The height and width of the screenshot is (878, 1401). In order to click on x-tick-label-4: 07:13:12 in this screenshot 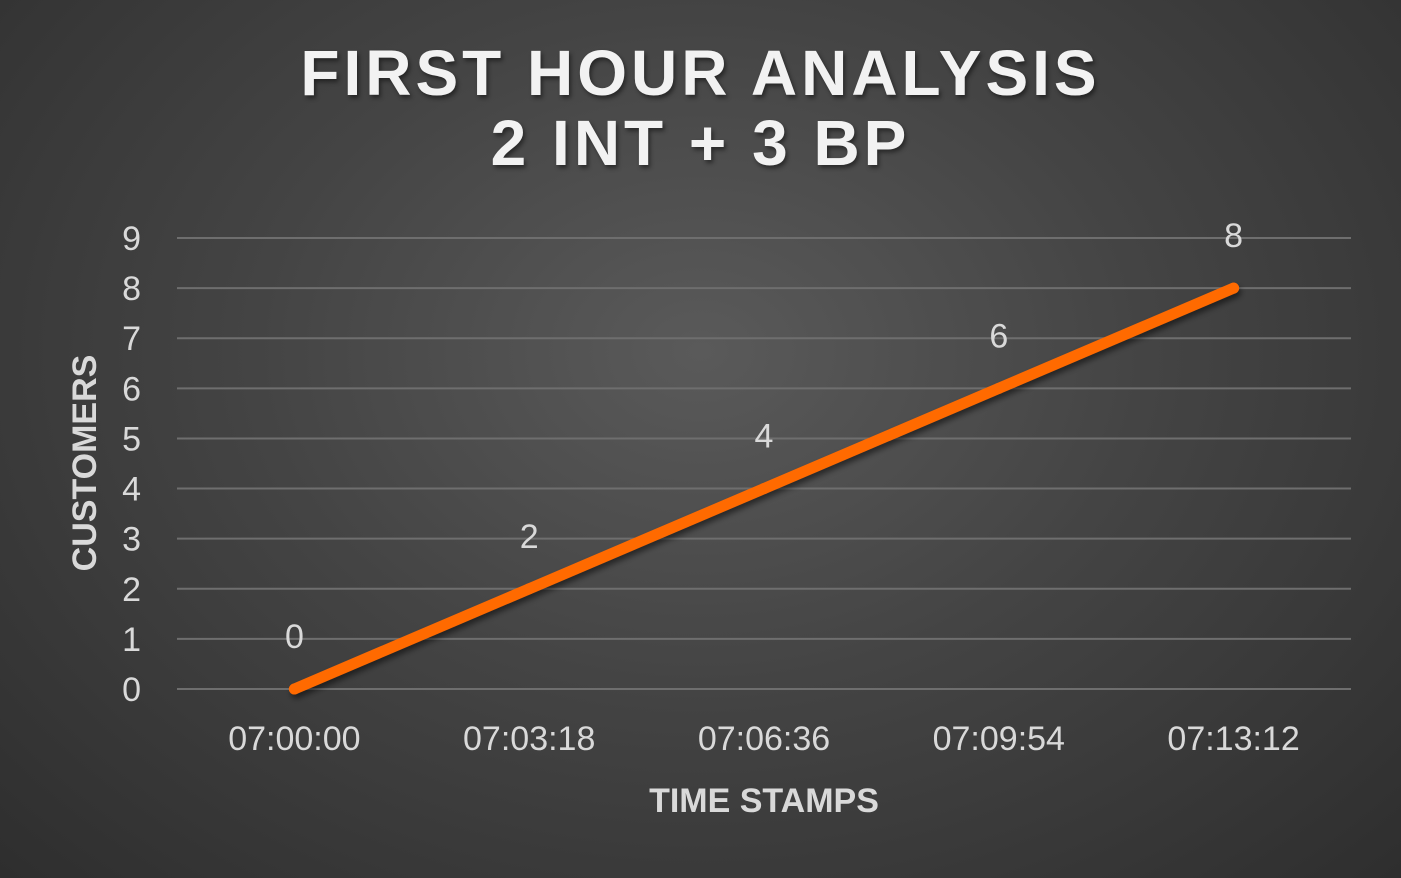, I will do `click(1233, 739)`.